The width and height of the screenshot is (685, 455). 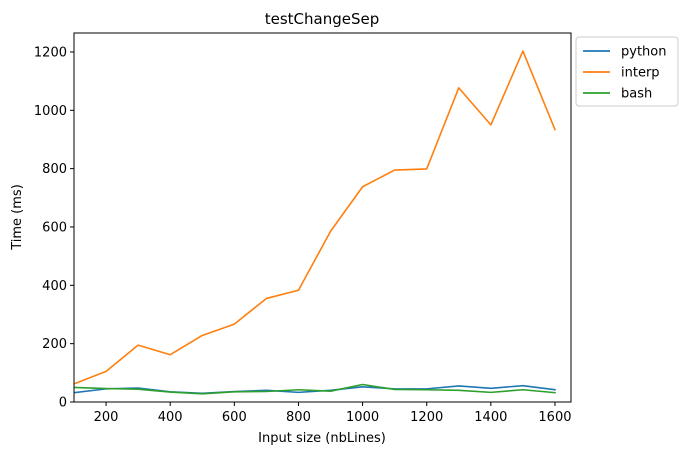 What do you see at coordinates (426, 417) in the screenshot?
I see `x-tick-label: 1200` at bounding box center [426, 417].